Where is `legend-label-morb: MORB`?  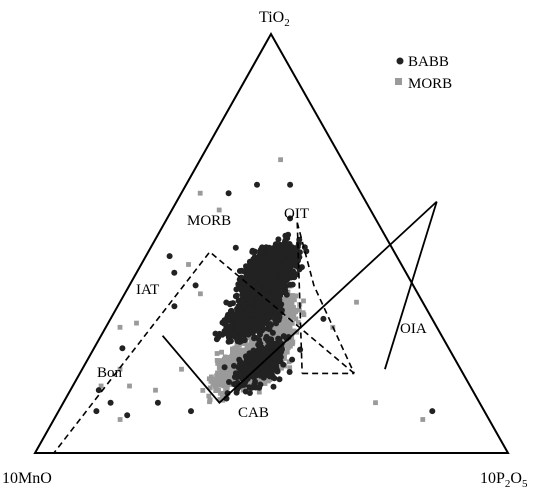
legend-label-morb: MORB is located at coordinates (430, 84).